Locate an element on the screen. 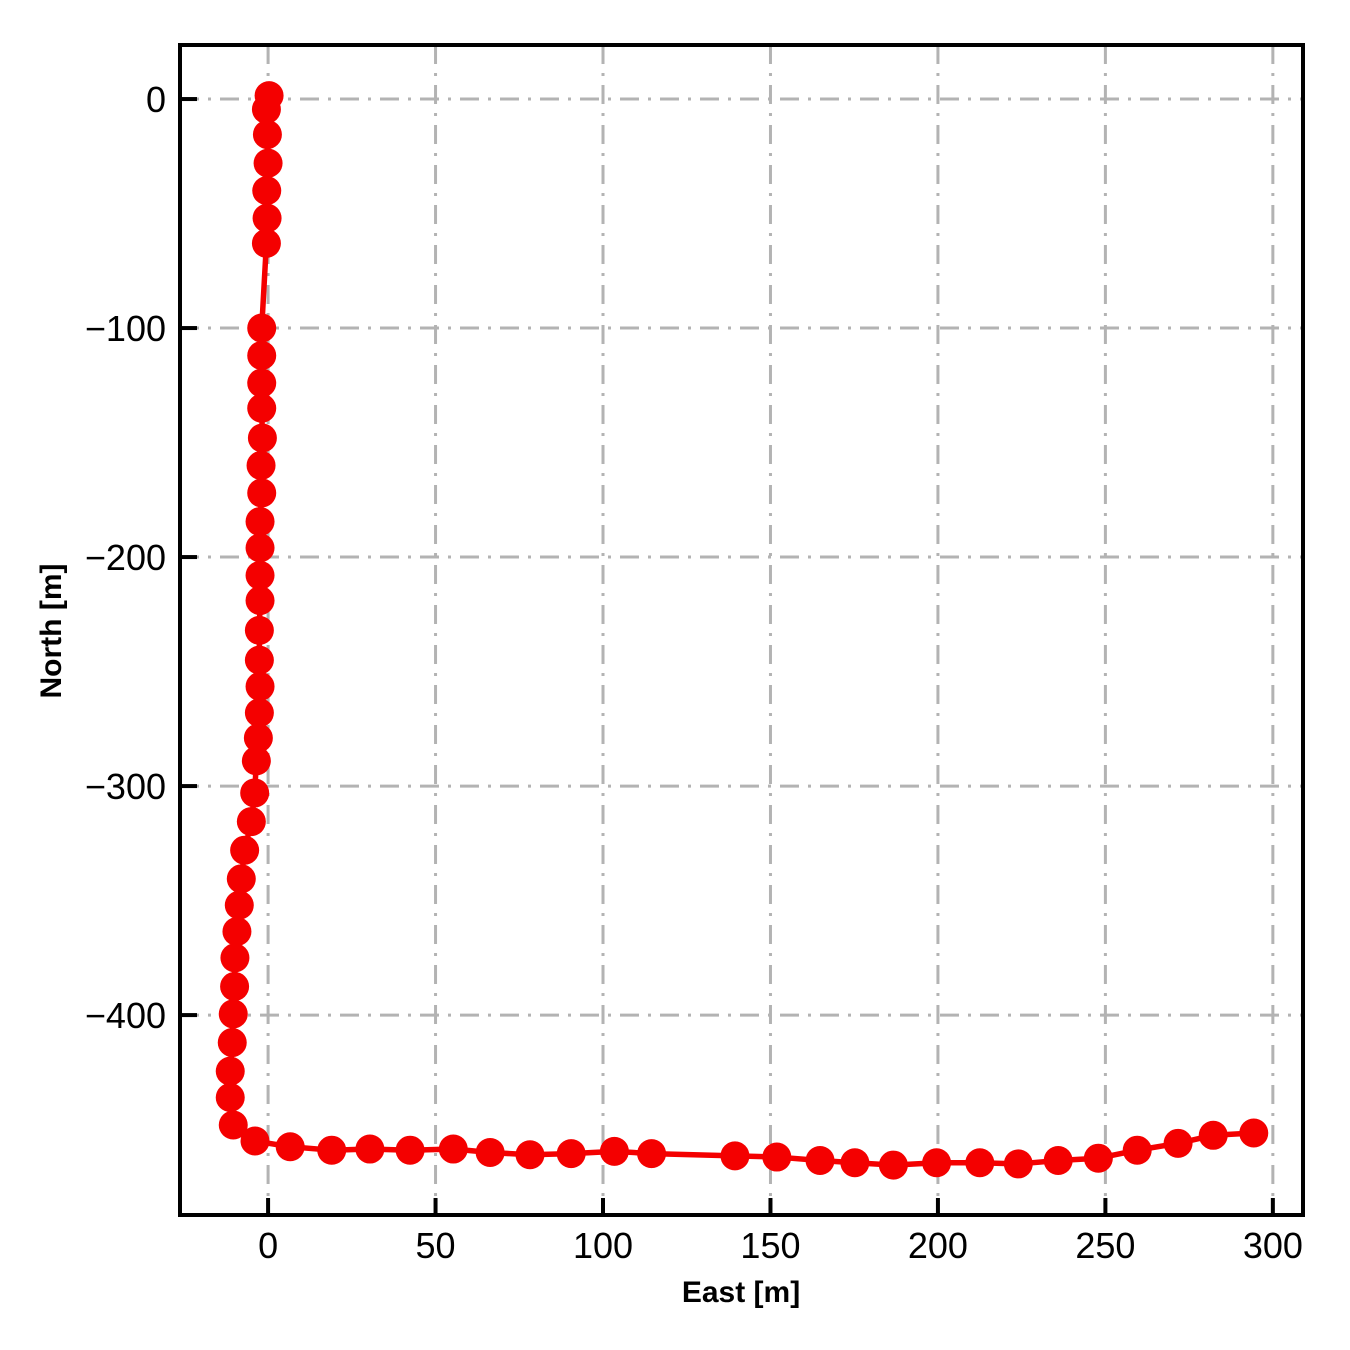 The image size is (1350, 1350). x-tick-label: 0 is located at coordinates (268, 1245).